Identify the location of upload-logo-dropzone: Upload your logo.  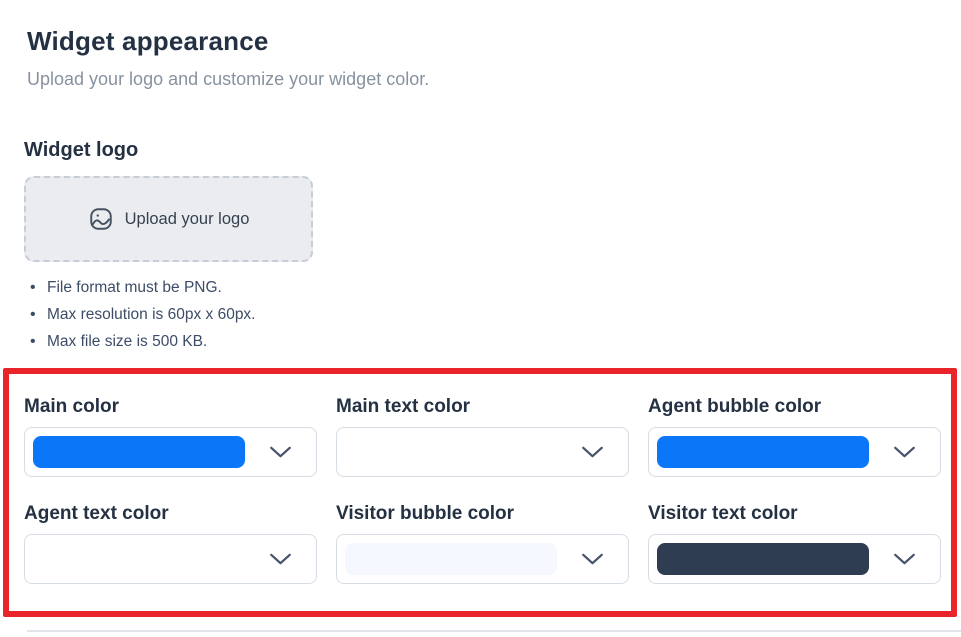
(168, 219).